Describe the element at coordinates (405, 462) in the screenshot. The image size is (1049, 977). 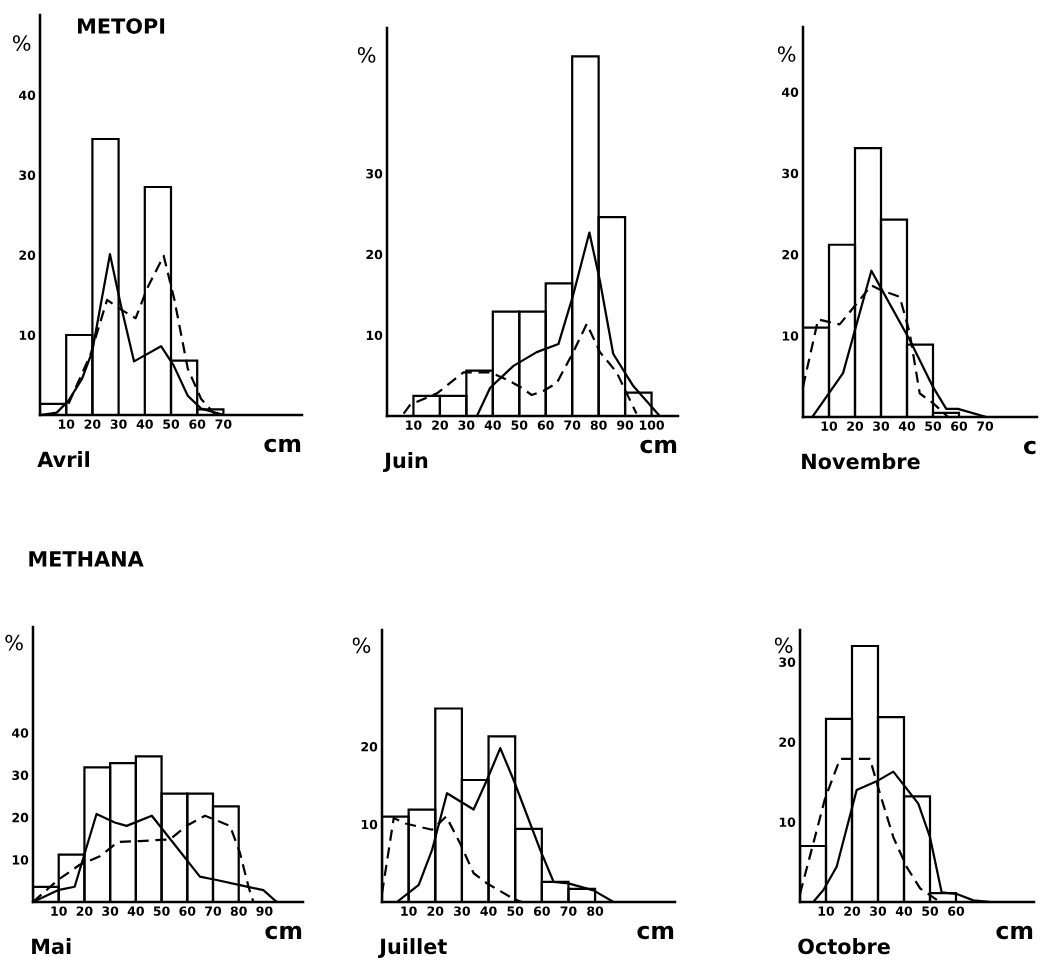
I see `text: Juin` at that location.